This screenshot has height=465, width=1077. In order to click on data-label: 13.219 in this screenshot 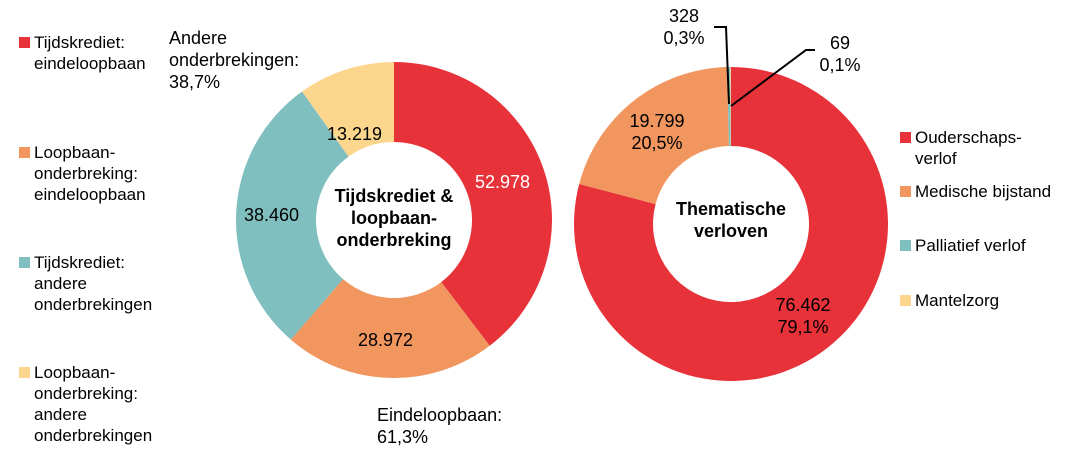, I will do `click(355, 134)`.